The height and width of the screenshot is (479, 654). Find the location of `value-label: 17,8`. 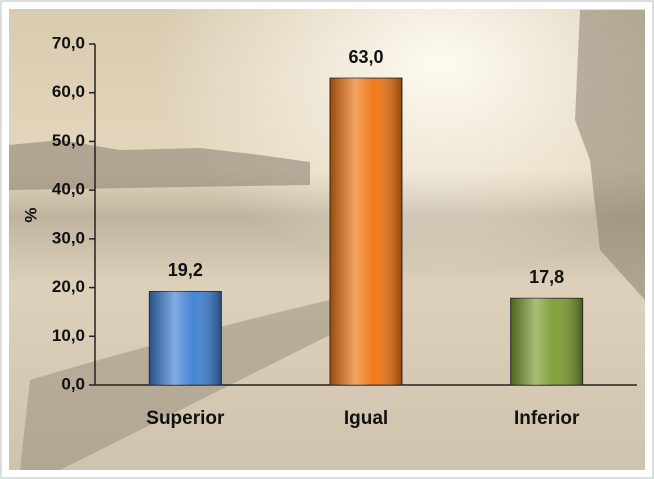

value-label: 17,8 is located at coordinates (546, 277).